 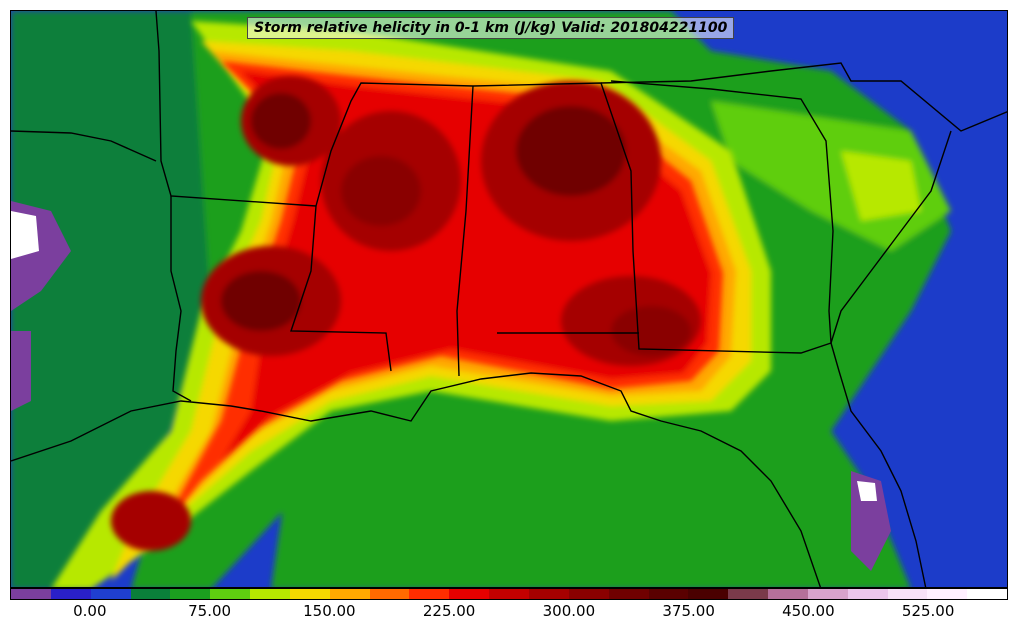 I want to click on colorbar-tick-label: 300.00, so click(x=569, y=611).